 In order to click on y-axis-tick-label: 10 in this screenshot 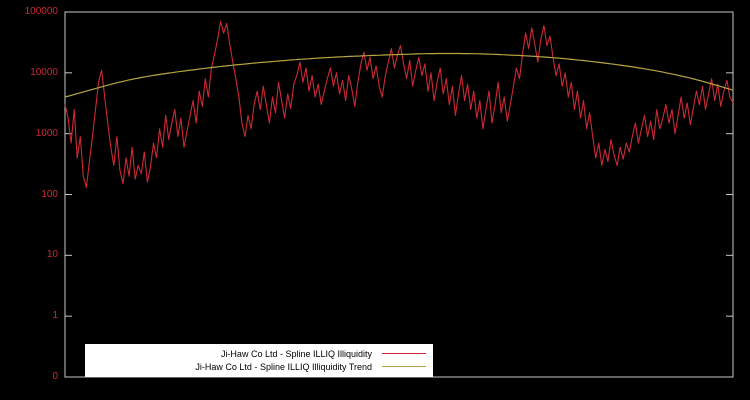, I will do `click(52, 255)`.